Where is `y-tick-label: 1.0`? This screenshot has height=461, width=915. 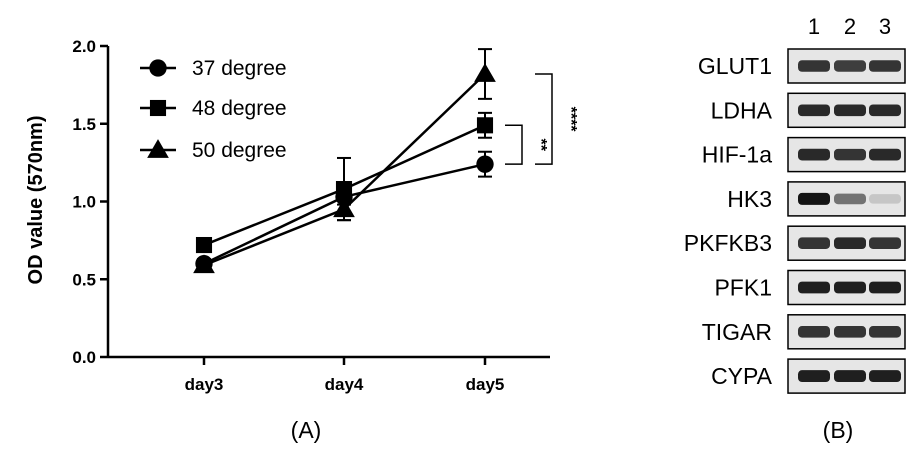
y-tick-label: 1.0 is located at coordinates (84, 202).